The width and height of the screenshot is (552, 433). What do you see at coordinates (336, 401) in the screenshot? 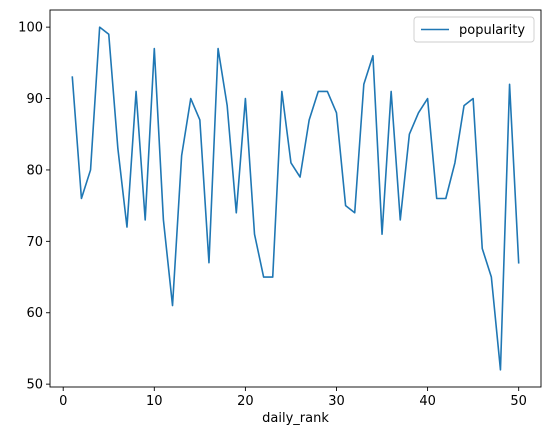
I see `x-tick-label: 30` at bounding box center [336, 401].